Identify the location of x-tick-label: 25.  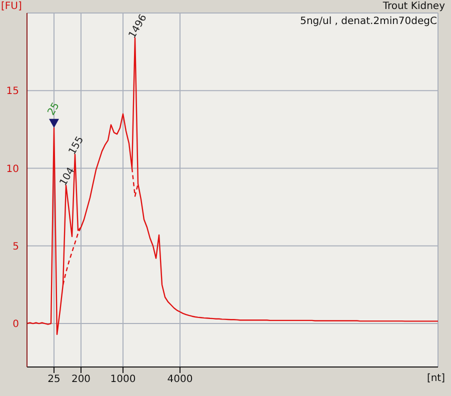
(54, 380).